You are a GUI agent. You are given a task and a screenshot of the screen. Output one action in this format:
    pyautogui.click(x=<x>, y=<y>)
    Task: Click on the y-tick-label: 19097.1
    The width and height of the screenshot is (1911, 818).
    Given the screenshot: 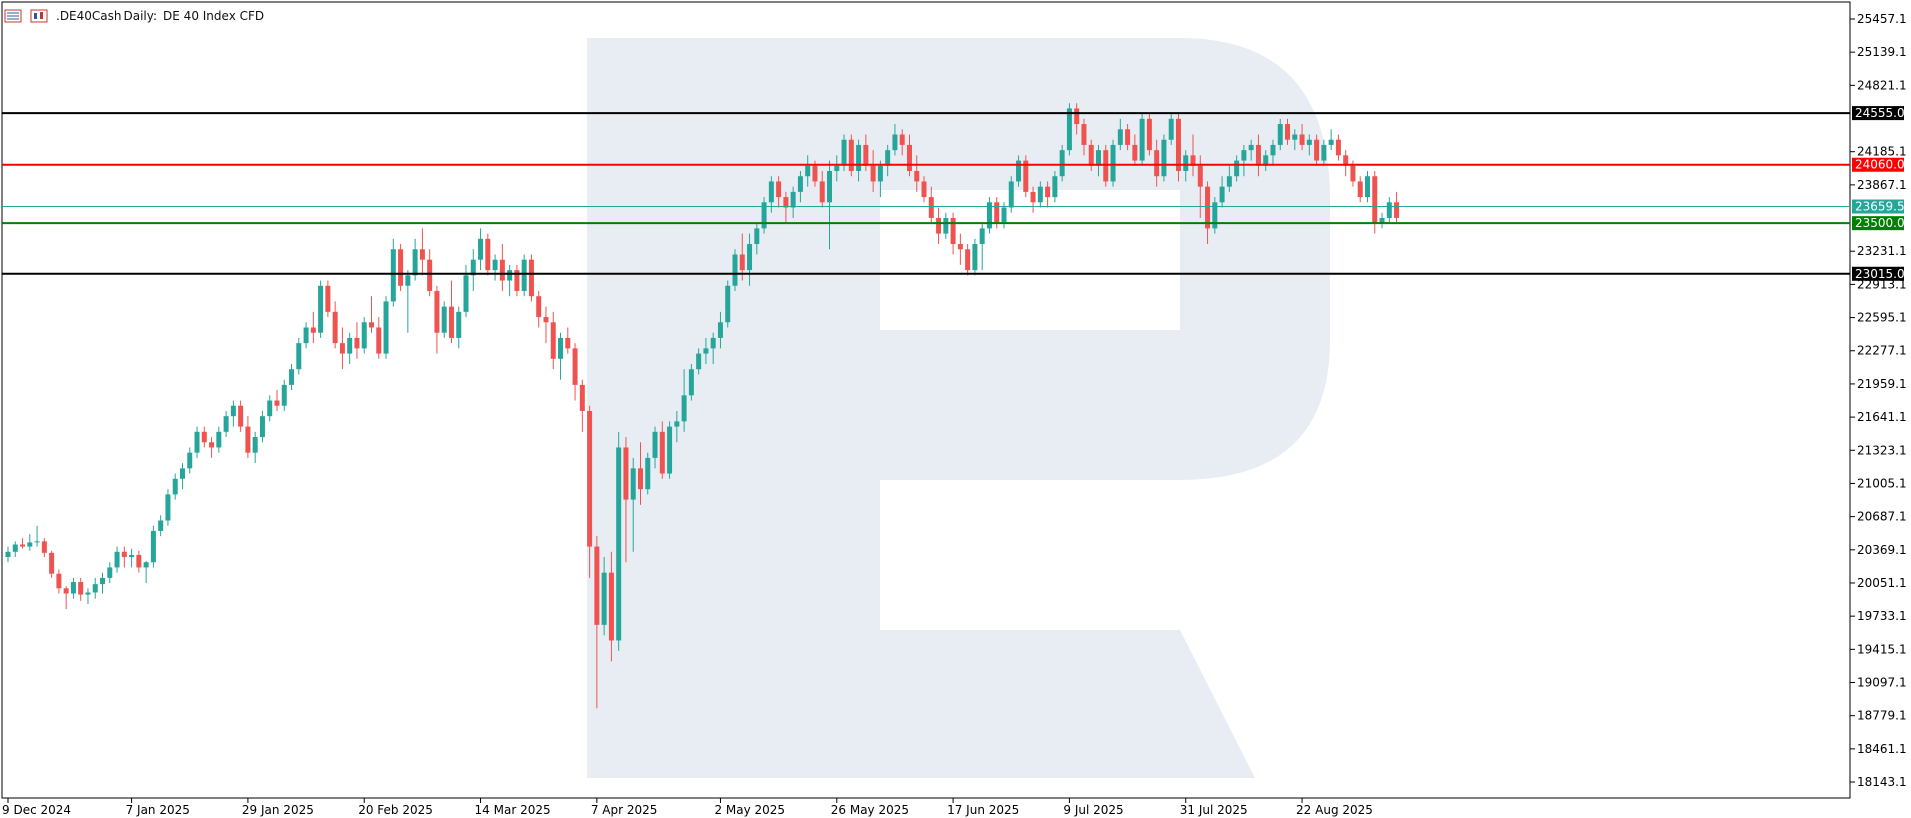 What is the action you would take?
    pyautogui.click(x=1882, y=683)
    